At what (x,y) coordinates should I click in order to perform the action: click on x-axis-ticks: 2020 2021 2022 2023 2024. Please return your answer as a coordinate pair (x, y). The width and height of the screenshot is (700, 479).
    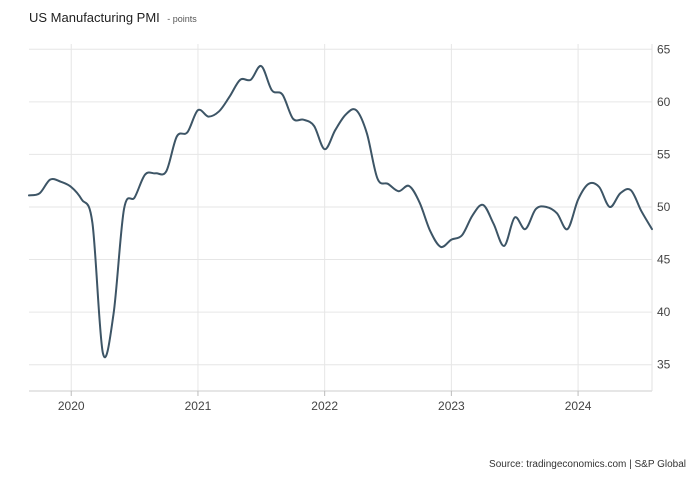
    Looking at the image, I should click on (325, 402).